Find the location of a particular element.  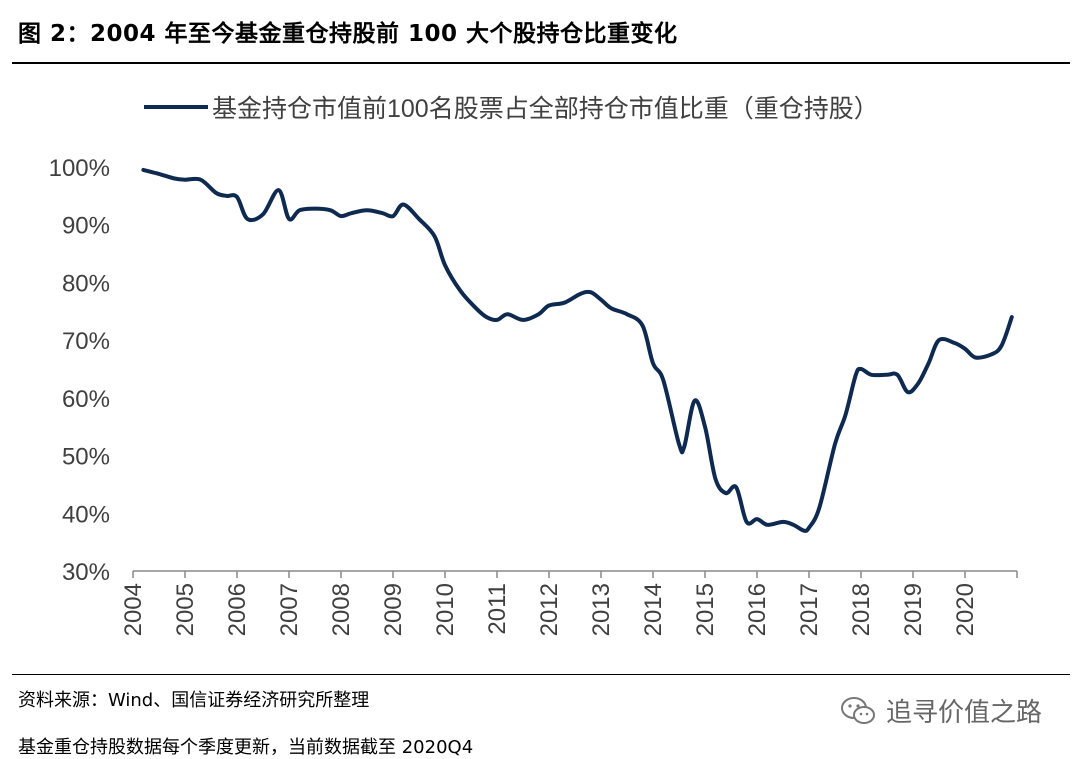

chart-legend: 基金持仓市值前100名股票占全部持仓市值比重（重仓持股） is located at coordinates (511, 109).